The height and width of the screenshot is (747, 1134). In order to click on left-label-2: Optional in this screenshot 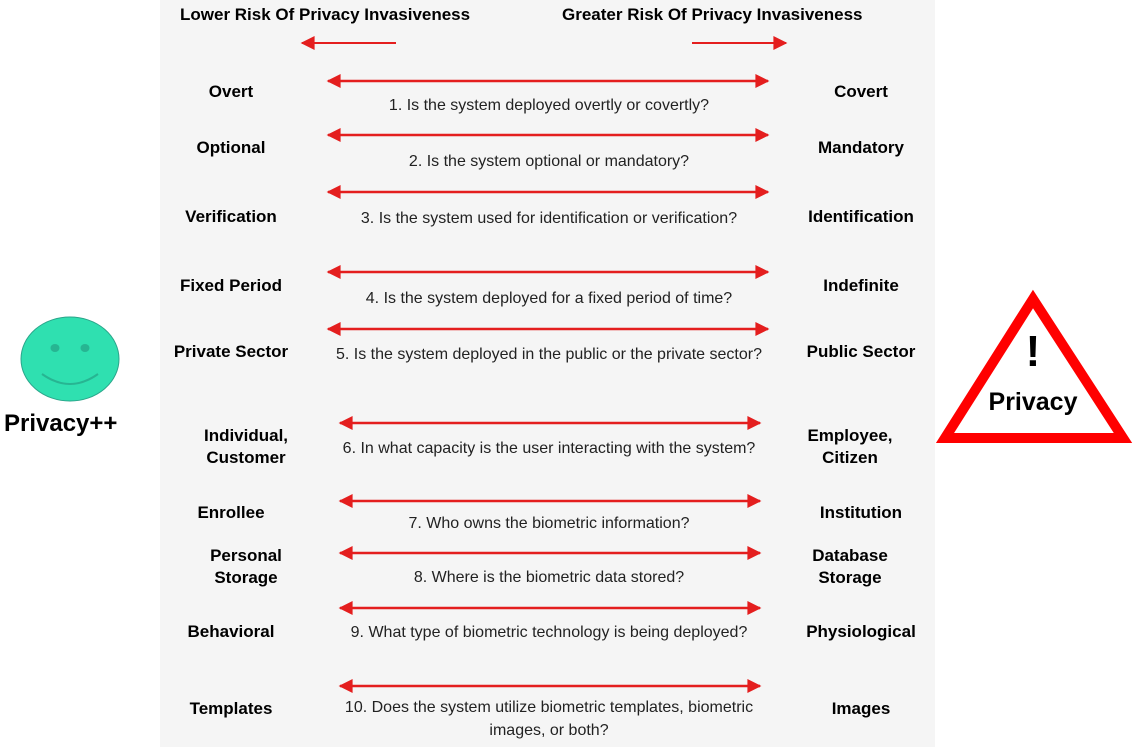, I will do `click(231, 147)`.